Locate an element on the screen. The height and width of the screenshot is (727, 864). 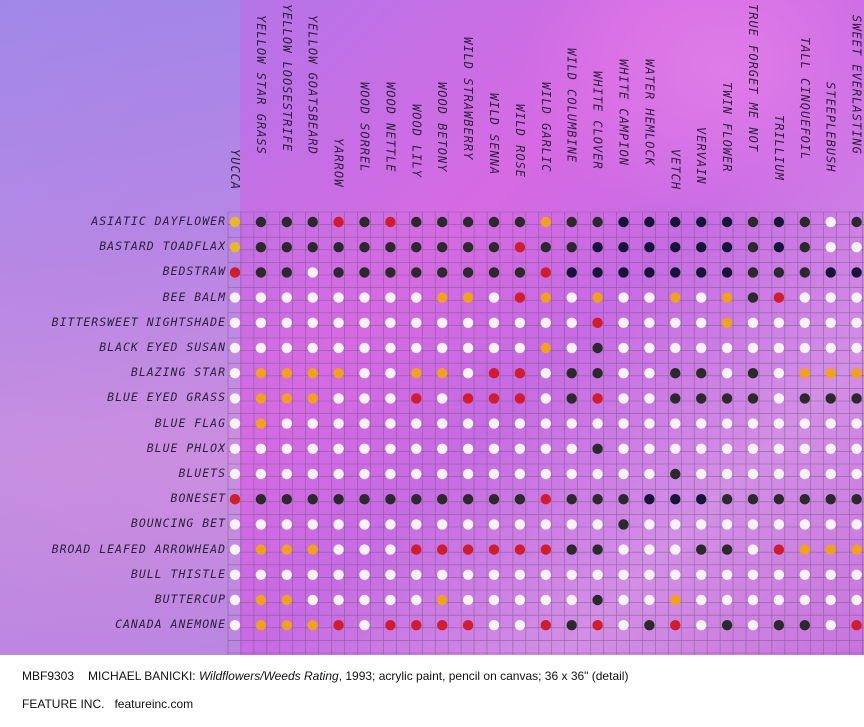
row-label: BUTTERCUP is located at coordinates (190, 599).